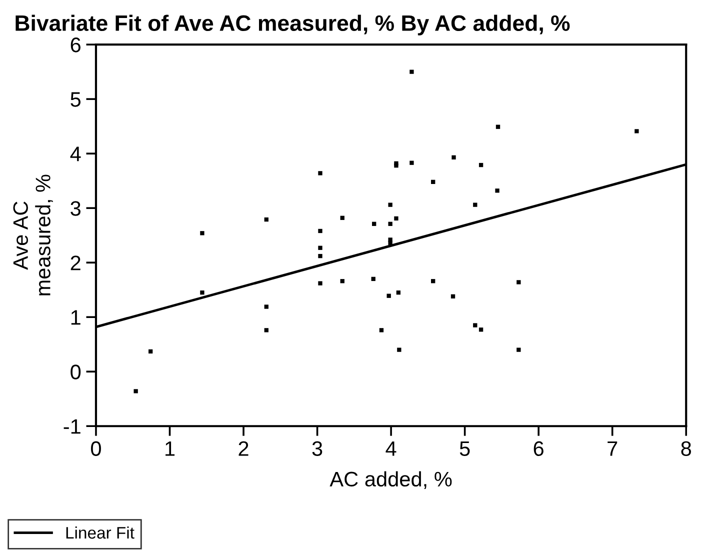  I want to click on x-tick-label: 8, so click(686, 448).